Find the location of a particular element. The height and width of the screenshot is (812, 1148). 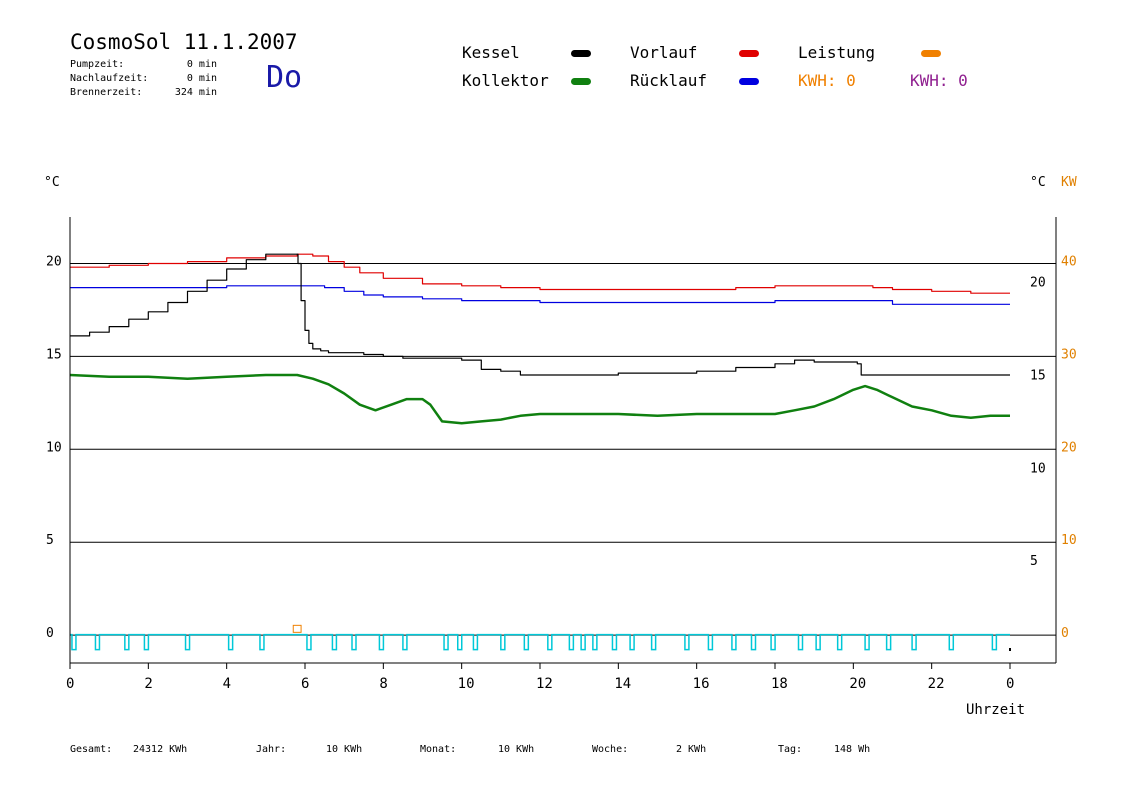

x-tick-label: 14 is located at coordinates (622, 684).